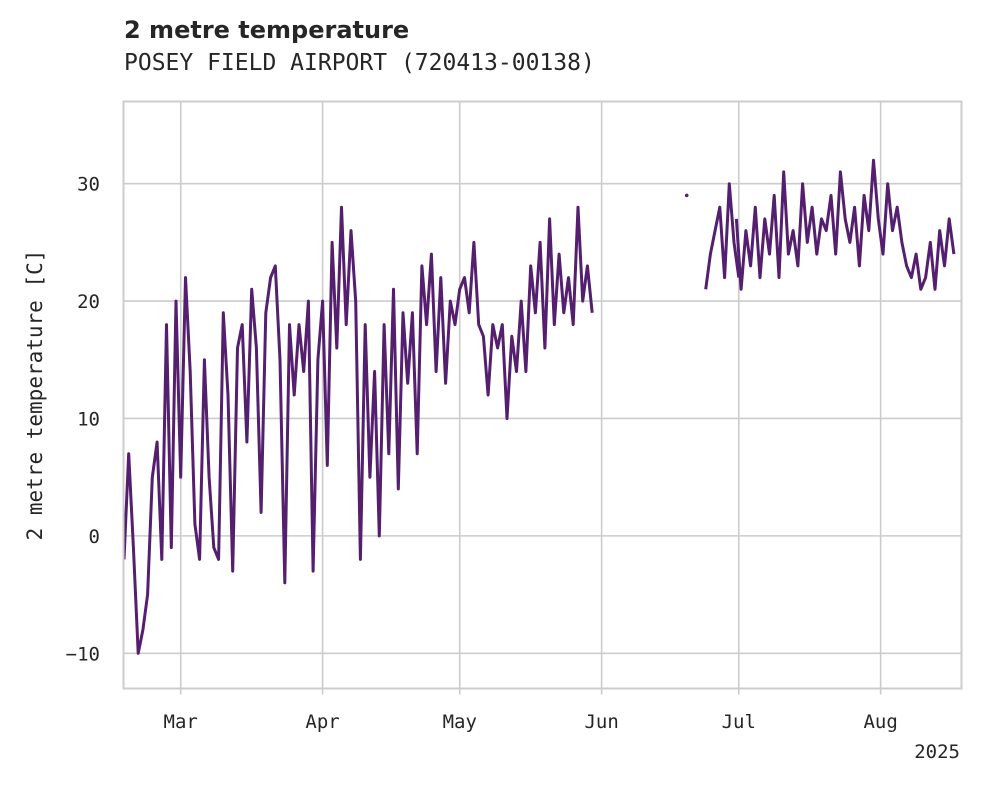  Describe the element at coordinates (686, 195) in the screenshot. I see `series-point` at that location.